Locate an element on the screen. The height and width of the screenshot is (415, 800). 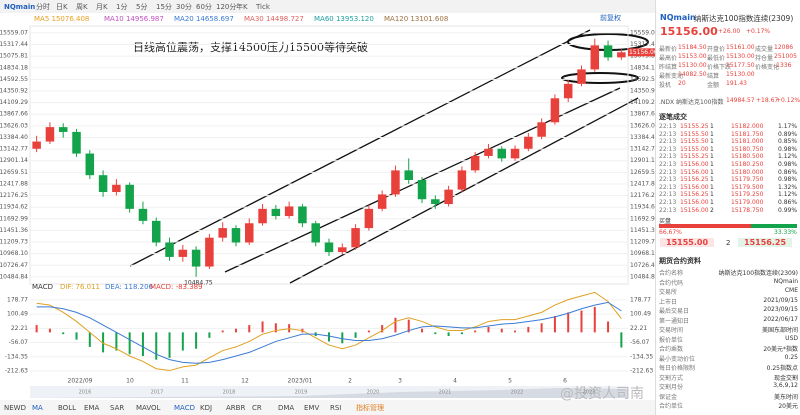
trade-cell: 15180.000 is located at coordinates (747, 172).